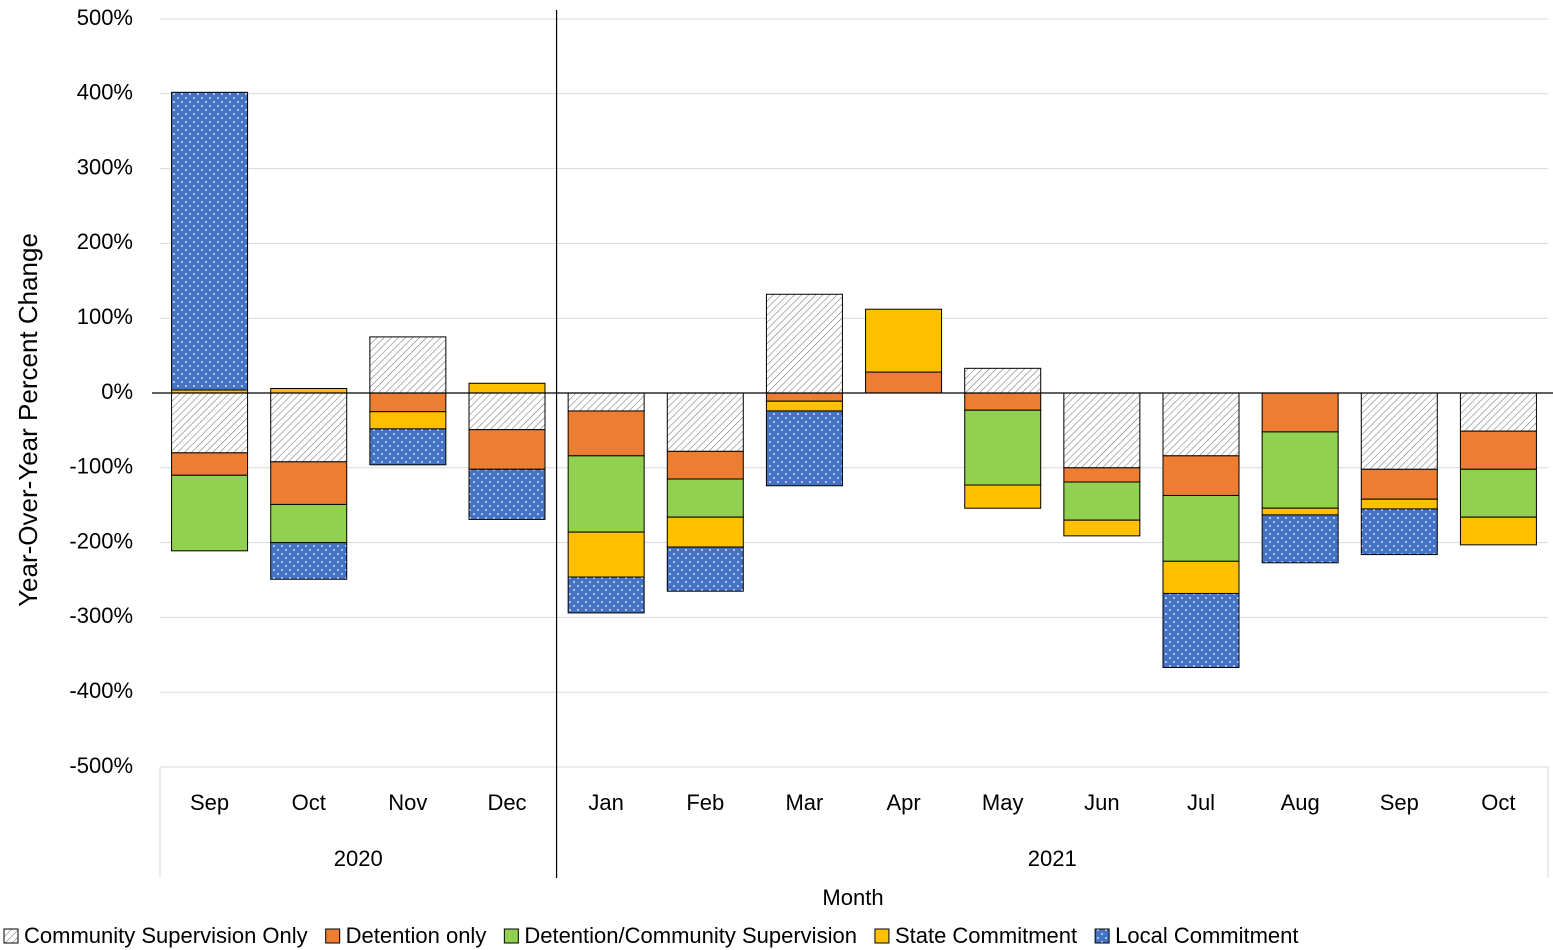 Image resolution: width=1553 pixels, height=950 pixels. What do you see at coordinates (903, 802) in the screenshot?
I see `x-tick-label: Apr` at bounding box center [903, 802].